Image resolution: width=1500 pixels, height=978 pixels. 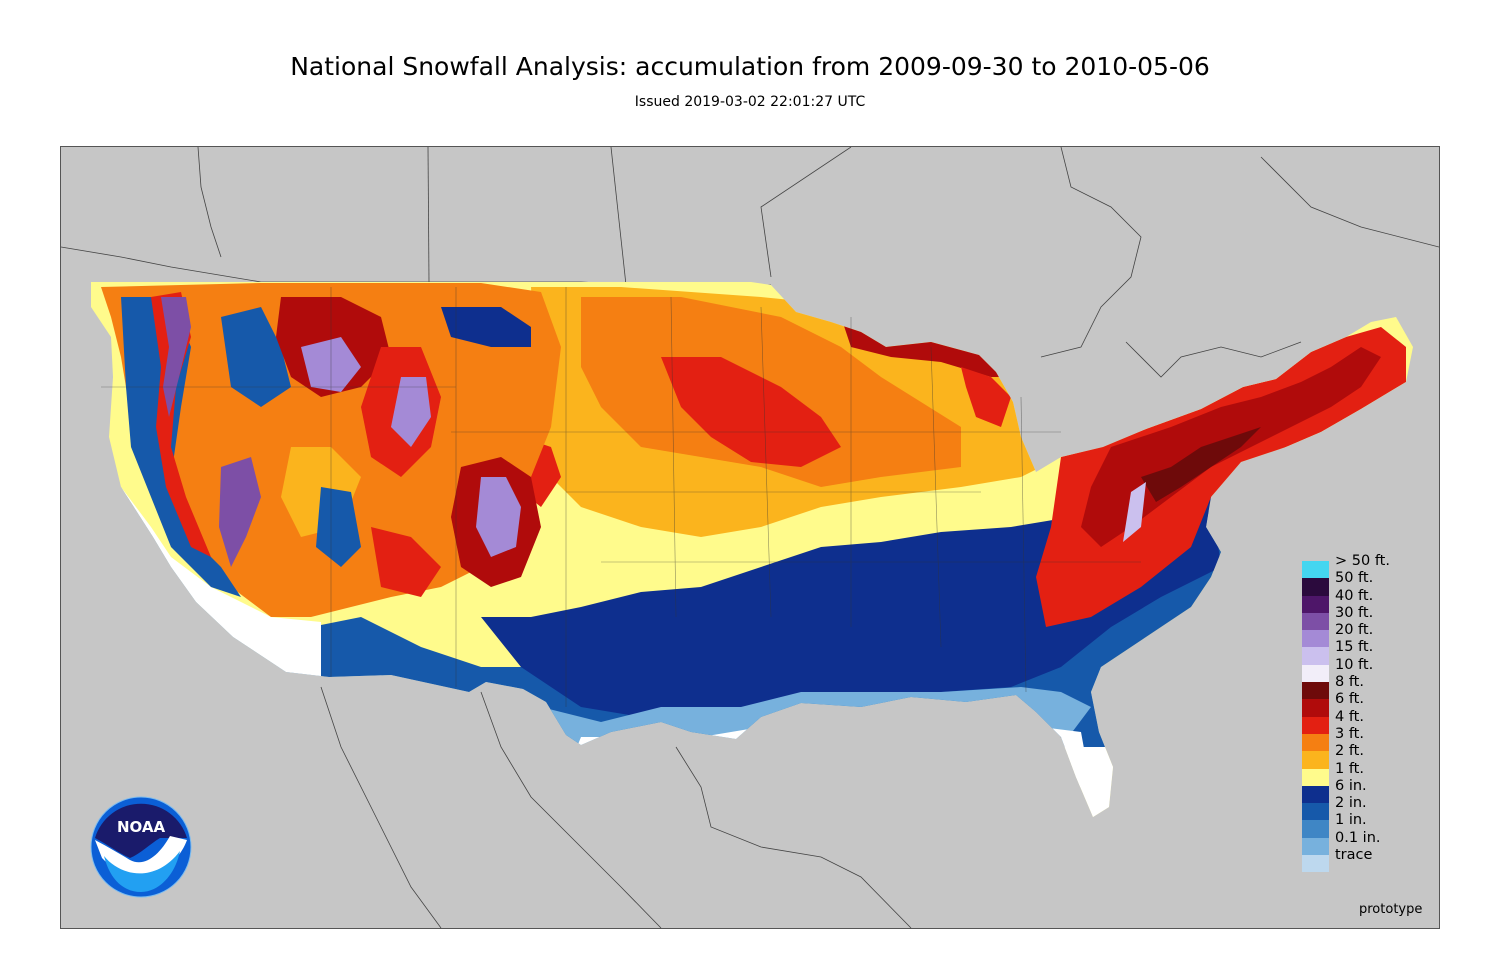 I want to click on issued-timestamp: Issued 2019-03-02 22:01:27 UTC, so click(x=750, y=102).